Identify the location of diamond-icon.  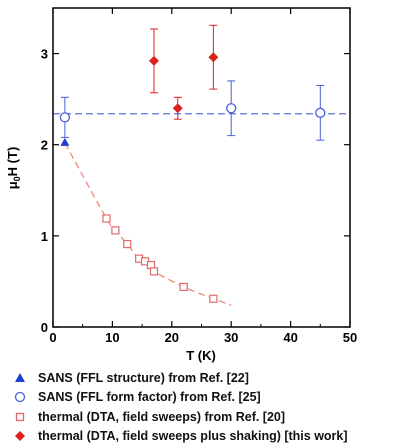
(20, 436).